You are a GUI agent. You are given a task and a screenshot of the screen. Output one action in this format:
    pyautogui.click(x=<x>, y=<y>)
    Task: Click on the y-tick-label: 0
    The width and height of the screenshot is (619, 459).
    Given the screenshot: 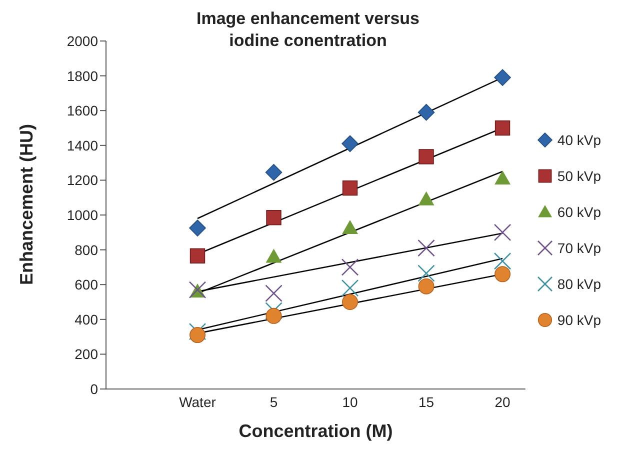 What is the action you would take?
    pyautogui.click(x=94, y=388)
    